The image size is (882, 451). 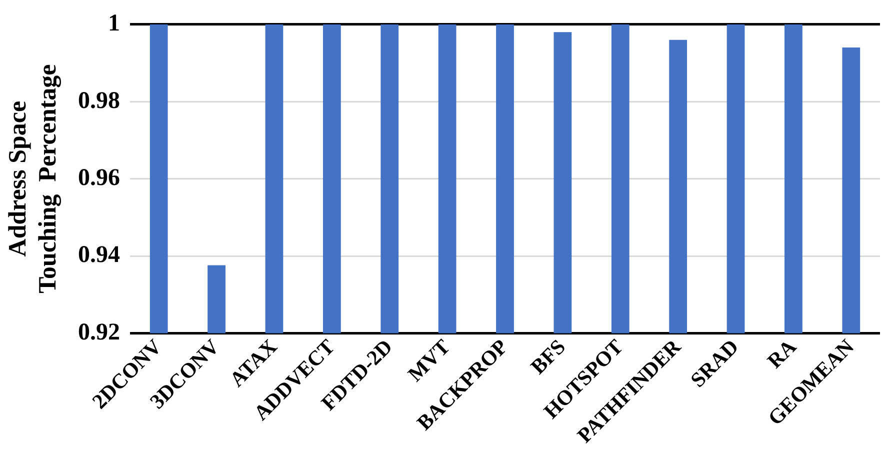 What do you see at coordinates (99, 255) in the screenshot?
I see `y-tick-label: 0.94` at bounding box center [99, 255].